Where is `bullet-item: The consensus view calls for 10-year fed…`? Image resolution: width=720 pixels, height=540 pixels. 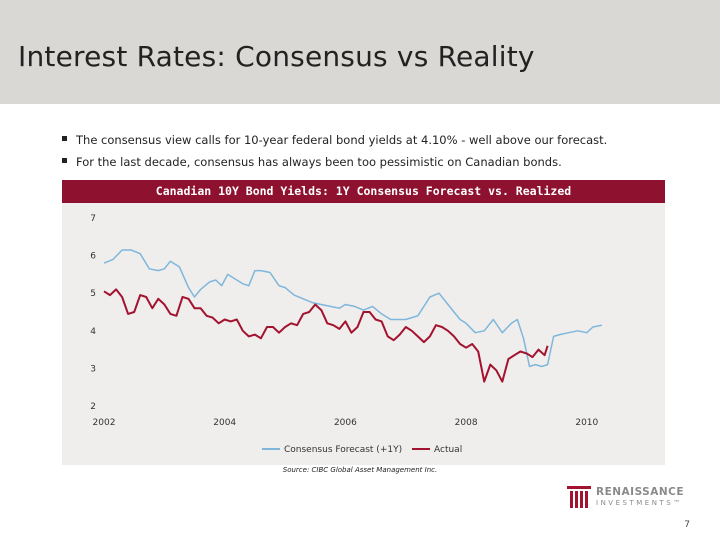 bullet-item: The consensus view calls for 10-year fed… is located at coordinates (334, 140).